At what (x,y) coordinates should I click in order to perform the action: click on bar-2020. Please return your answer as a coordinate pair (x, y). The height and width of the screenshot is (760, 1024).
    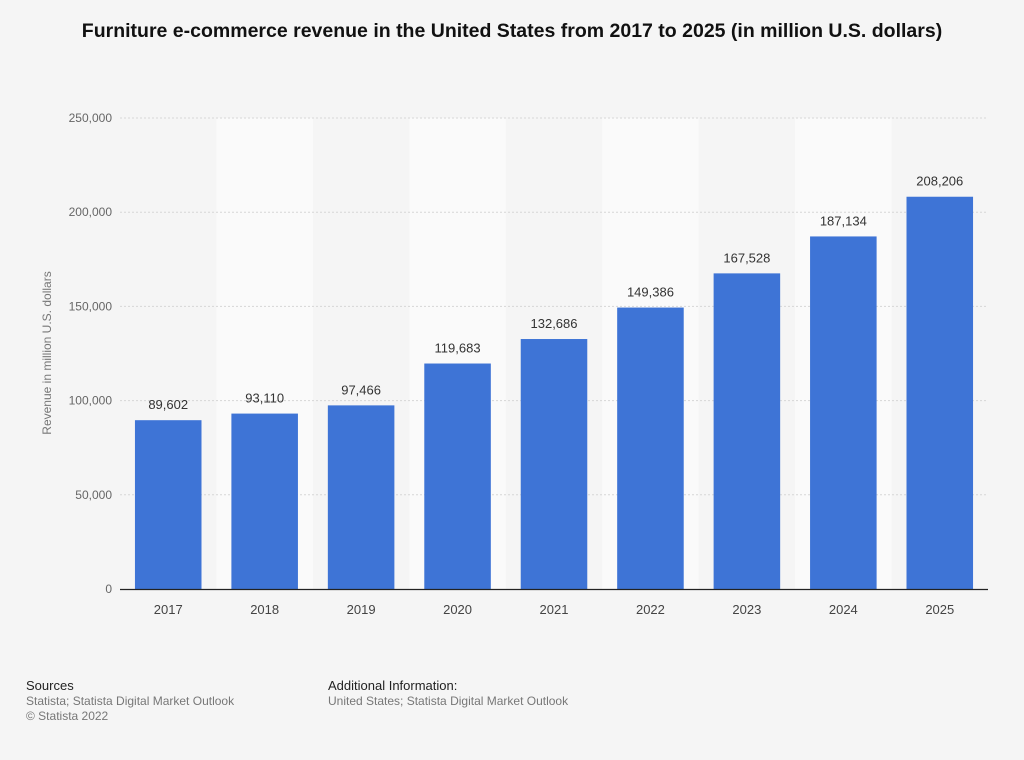
    Looking at the image, I should click on (457, 476).